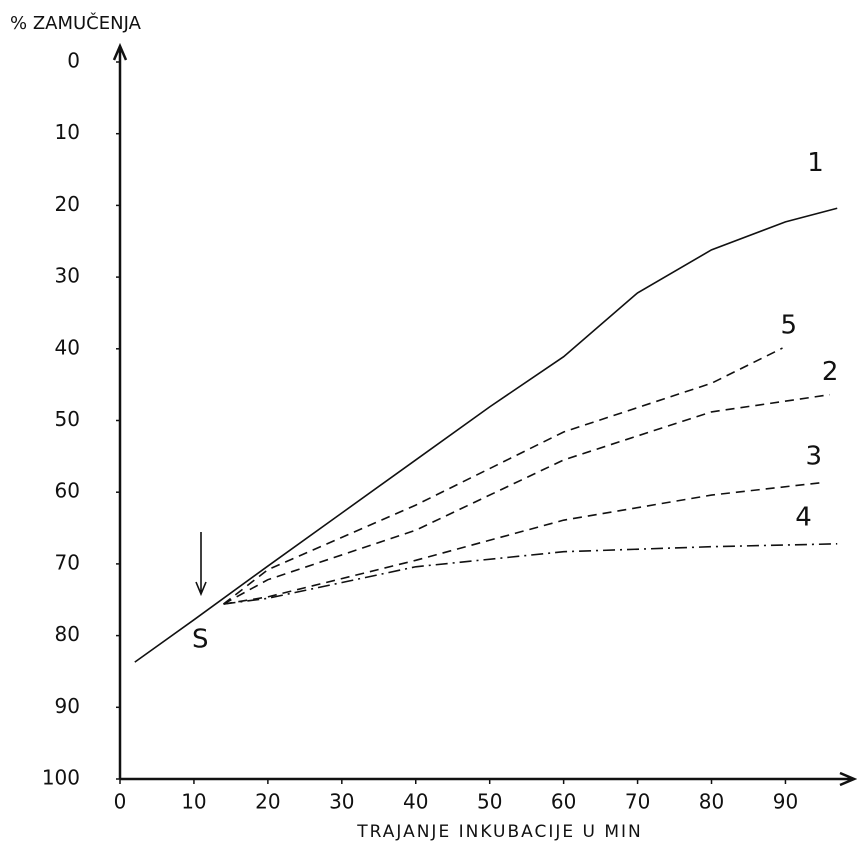  Describe the element at coordinates (803, 517) in the screenshot. I see `series-label: 4` at that location.